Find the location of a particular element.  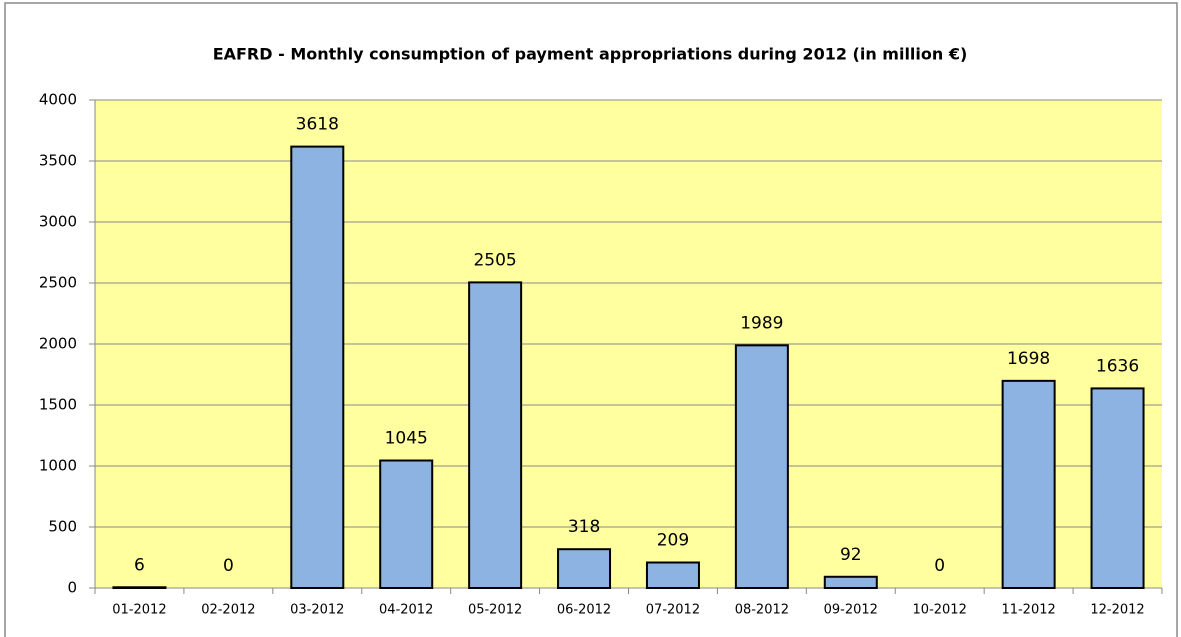

x-tick-label: 04-2012 is located at coordinates (406, 610).